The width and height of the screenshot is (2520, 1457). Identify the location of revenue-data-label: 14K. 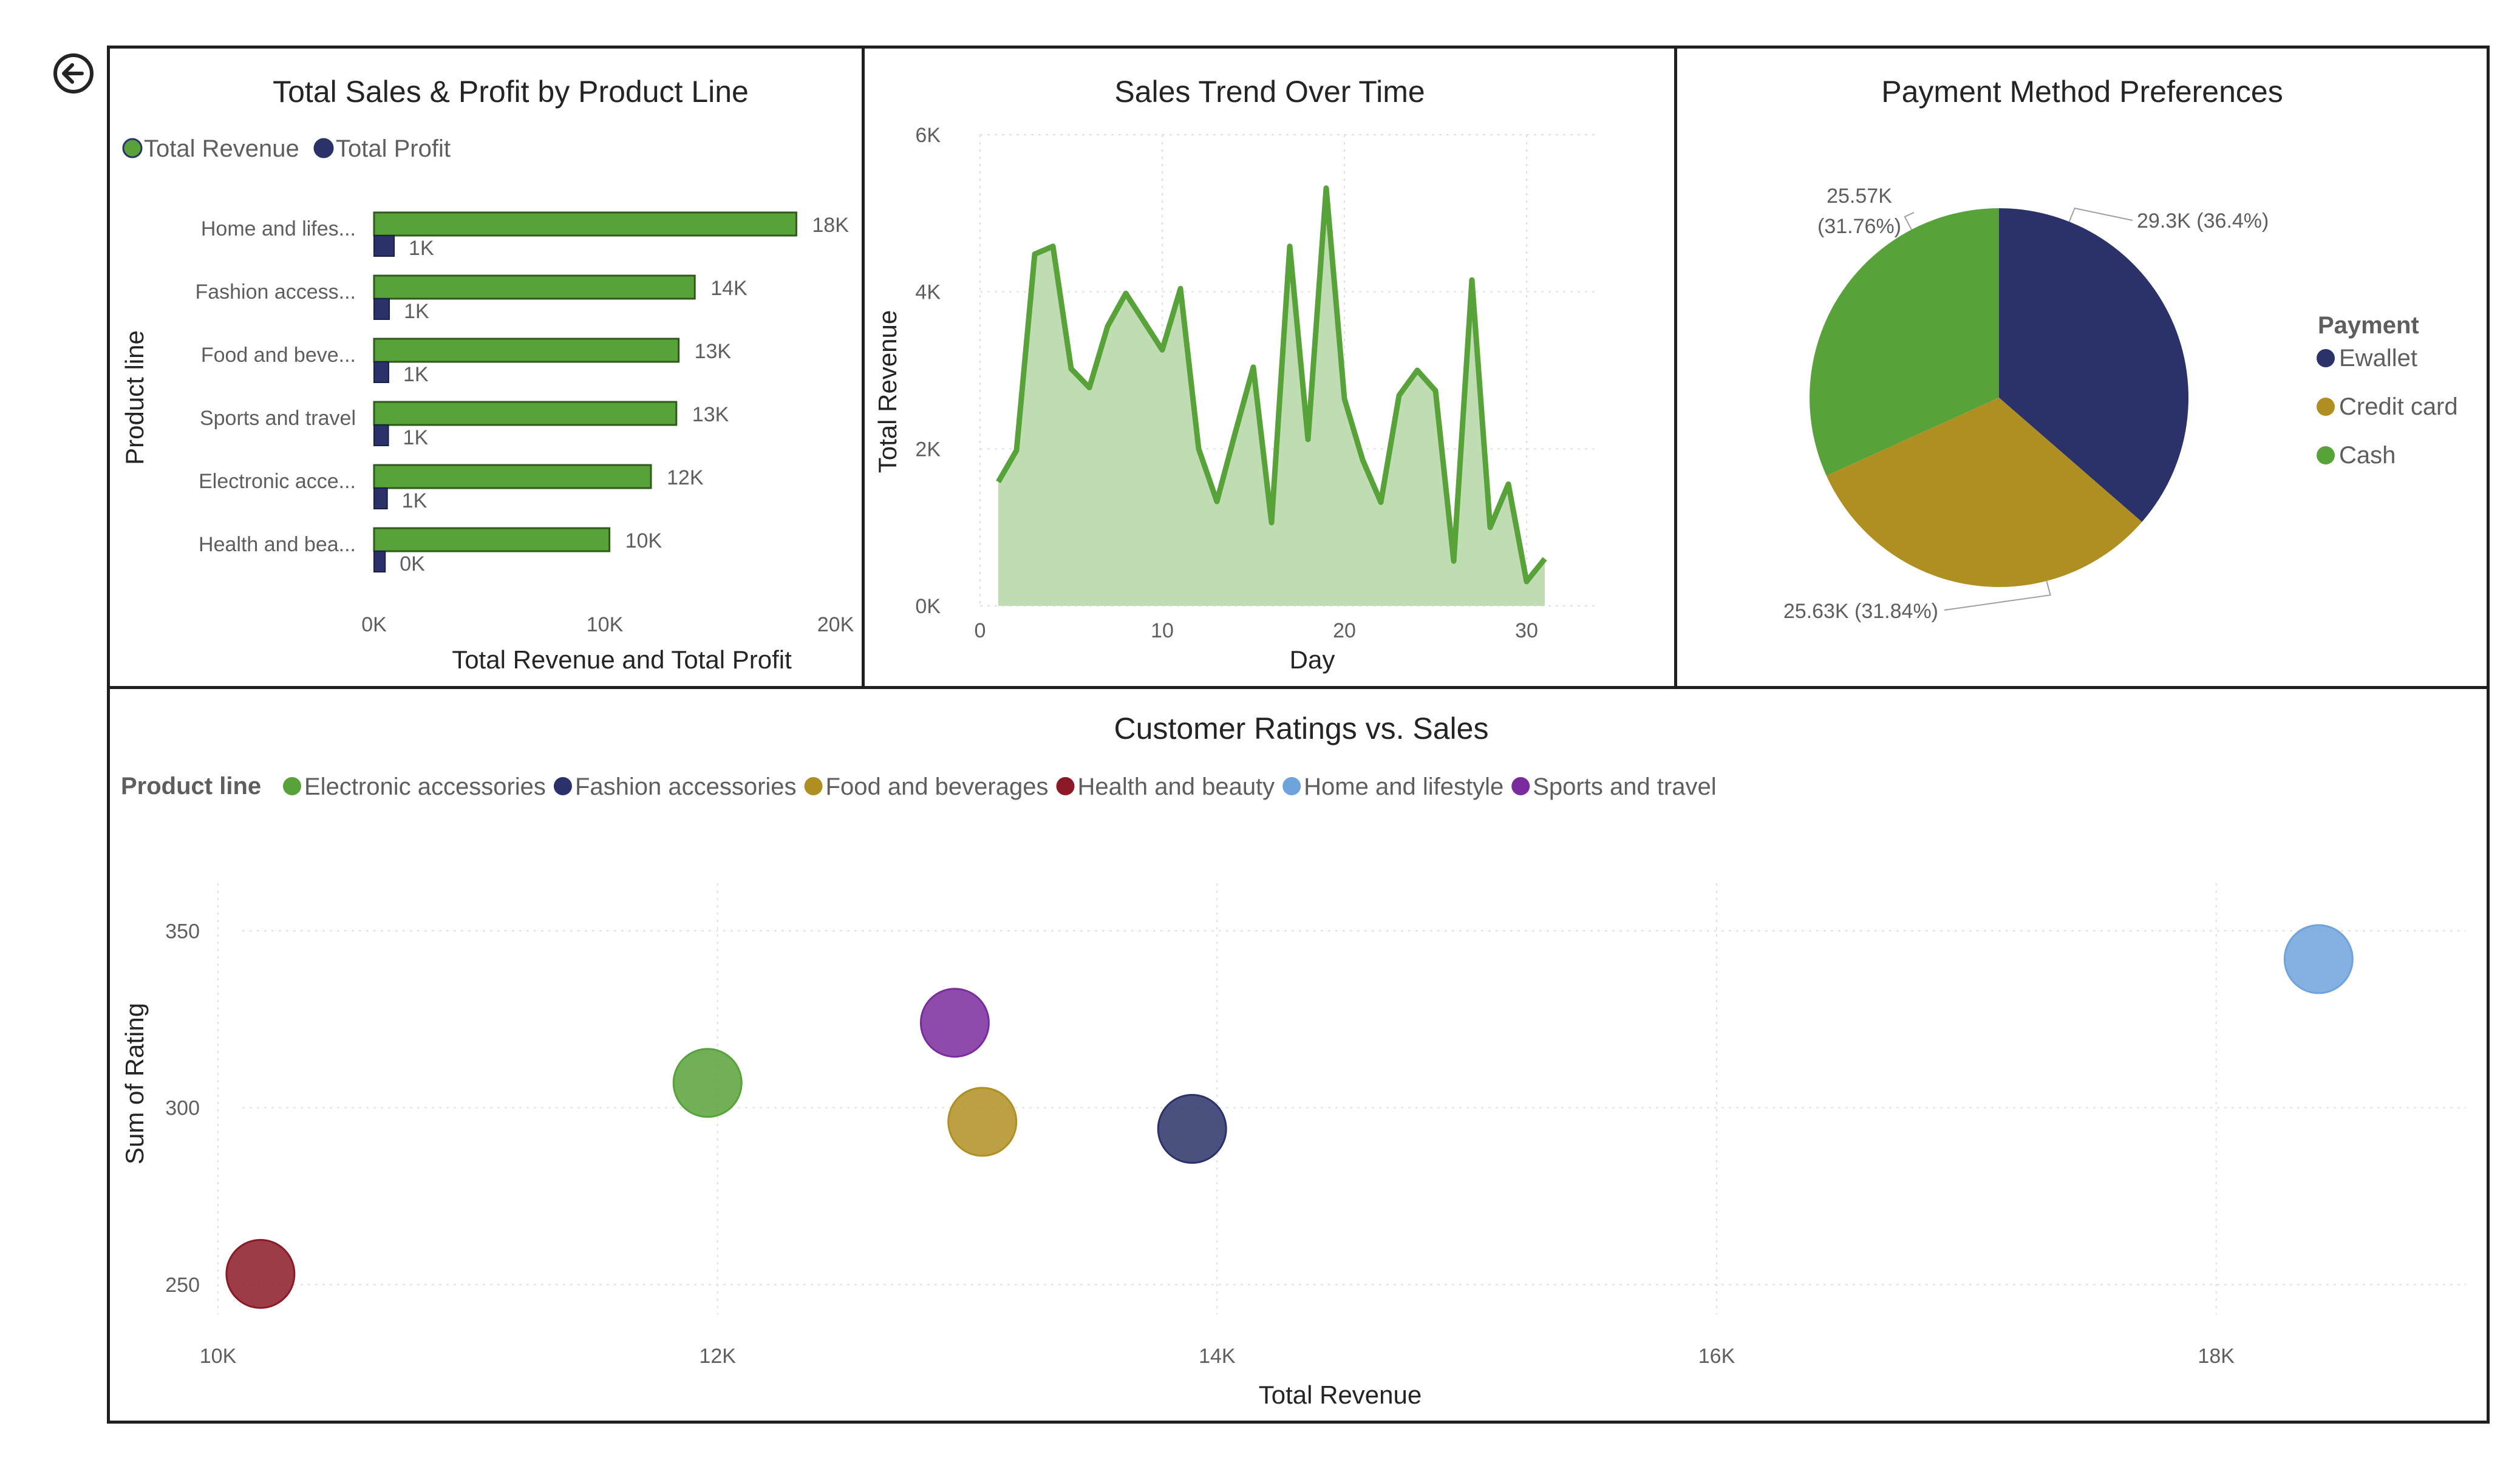
(728, 288).